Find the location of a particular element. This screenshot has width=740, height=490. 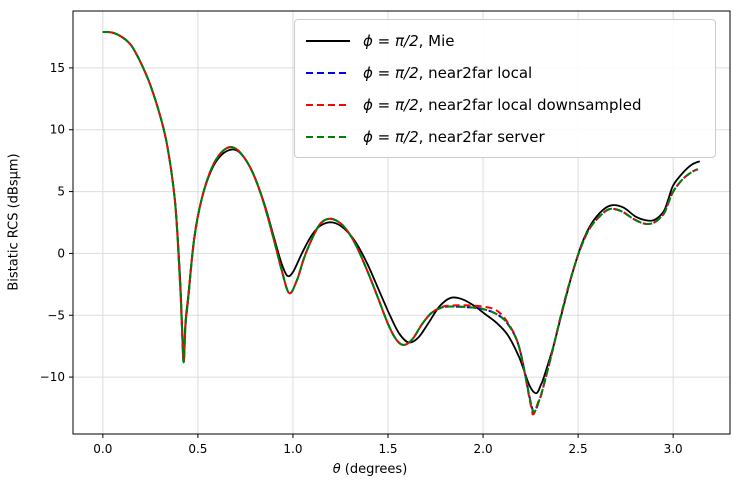

legend-item-near2far-local: ϕ = π/2, near2far local is located at coordinates (505, 72).